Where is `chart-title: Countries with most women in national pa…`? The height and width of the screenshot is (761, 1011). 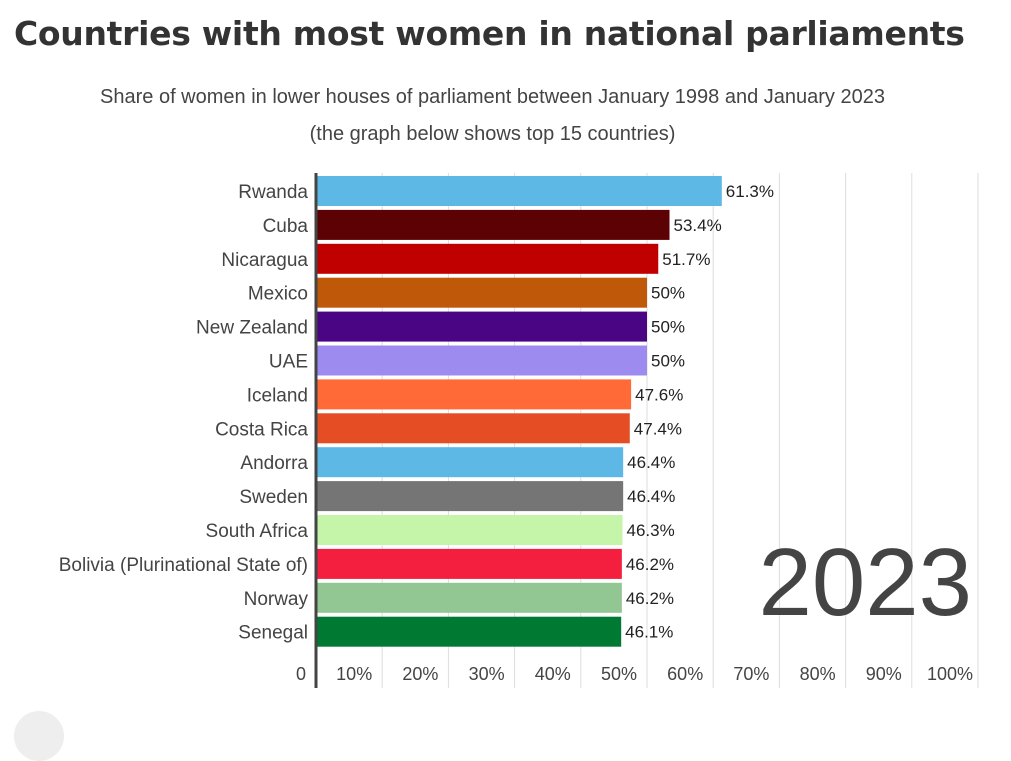 chart-title: Countries with most women in national pa… is located at coordinates (489, 33).